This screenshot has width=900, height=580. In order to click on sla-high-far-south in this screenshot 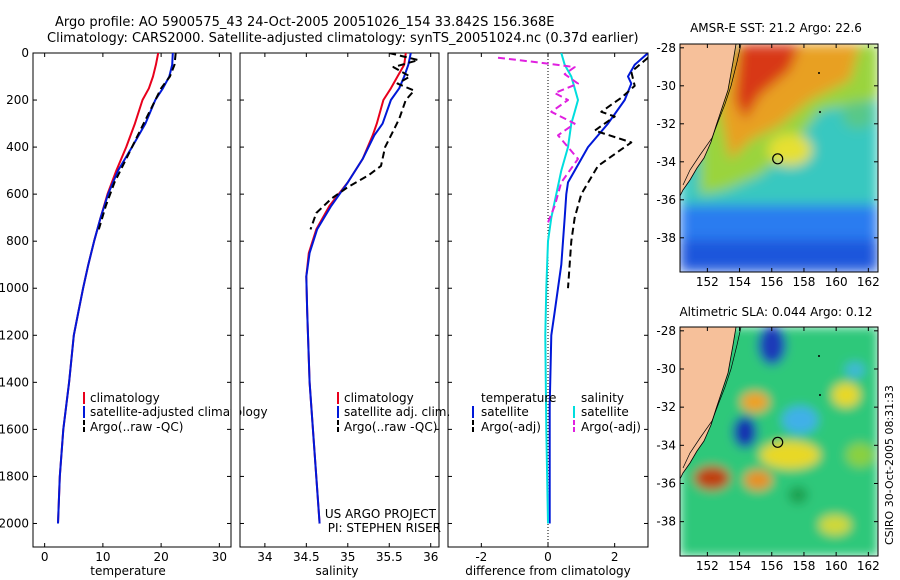, I will do `click(835, 525)`.